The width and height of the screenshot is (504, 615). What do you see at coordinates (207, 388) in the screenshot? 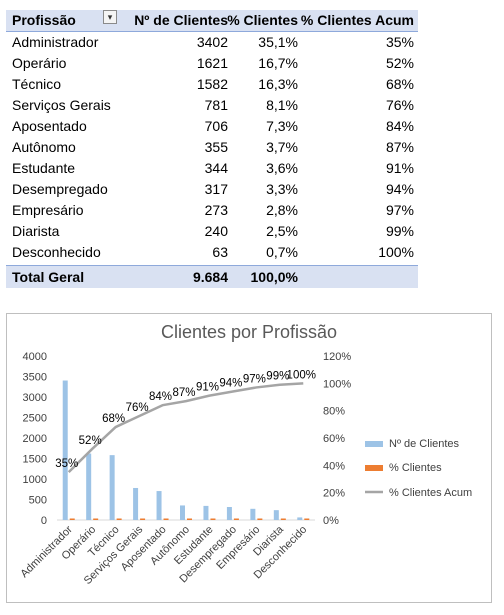
I see `data-label-pct-acum: 91%` at bounding box center [207, 388].